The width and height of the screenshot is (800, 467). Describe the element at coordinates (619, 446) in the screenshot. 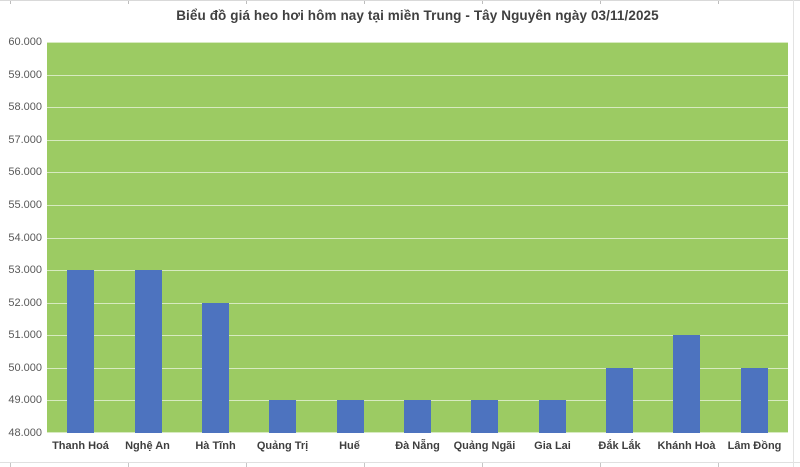

I see `x-axis-category-label: Đắk Lắk` at that location.